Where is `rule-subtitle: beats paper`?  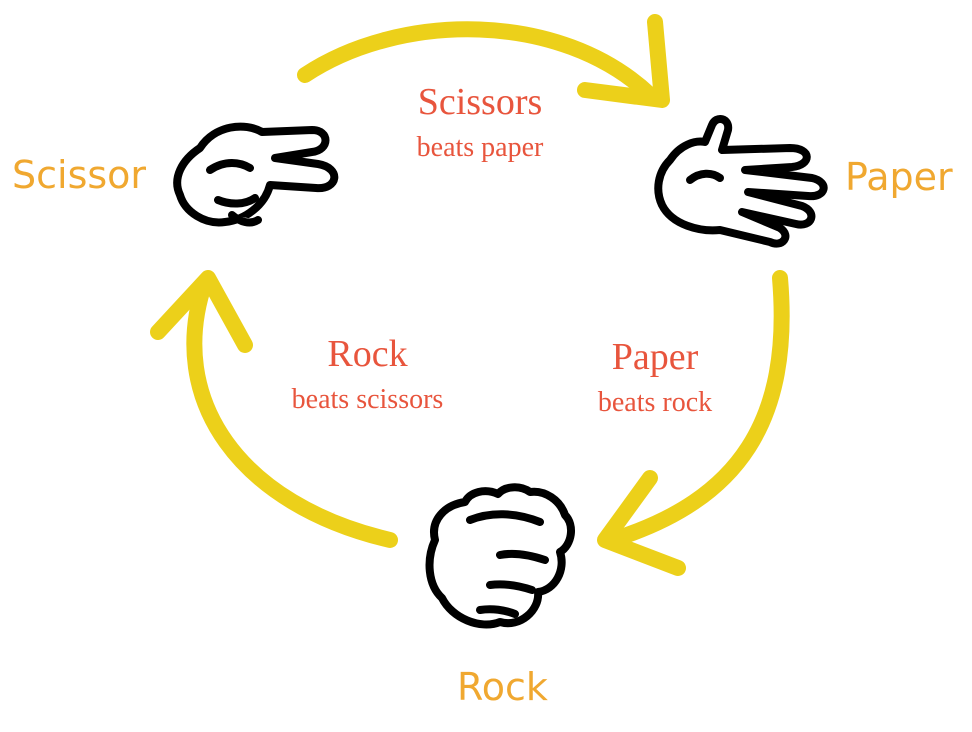
rule-subtitle: beats paper is located at coordinates (480, 147).